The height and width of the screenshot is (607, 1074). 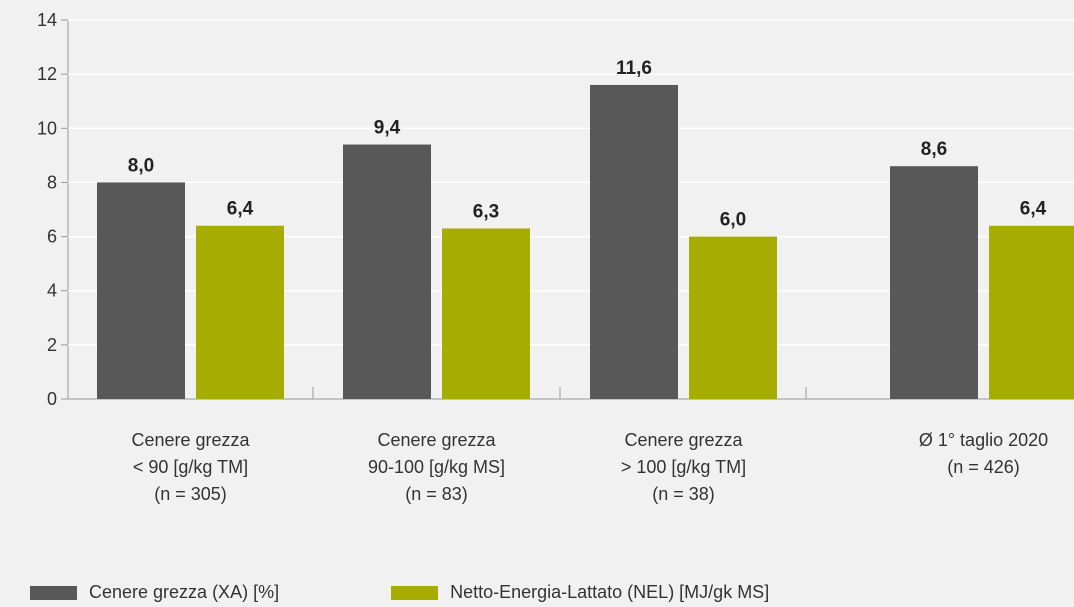 What do you see at coordinates (436, 494) in the screenshot?
I see `category-label-line: (n = 83)` at bounding box center [436, 494].